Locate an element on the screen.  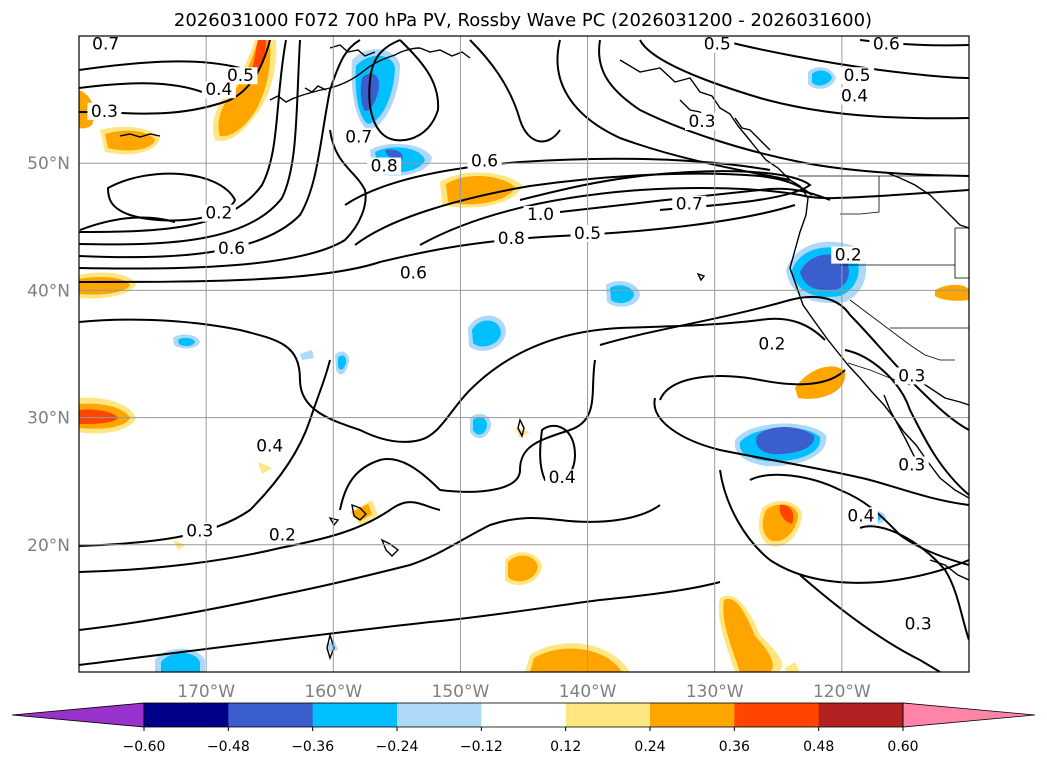
contour-label: 1.0 is located at coordinates (540, 215).